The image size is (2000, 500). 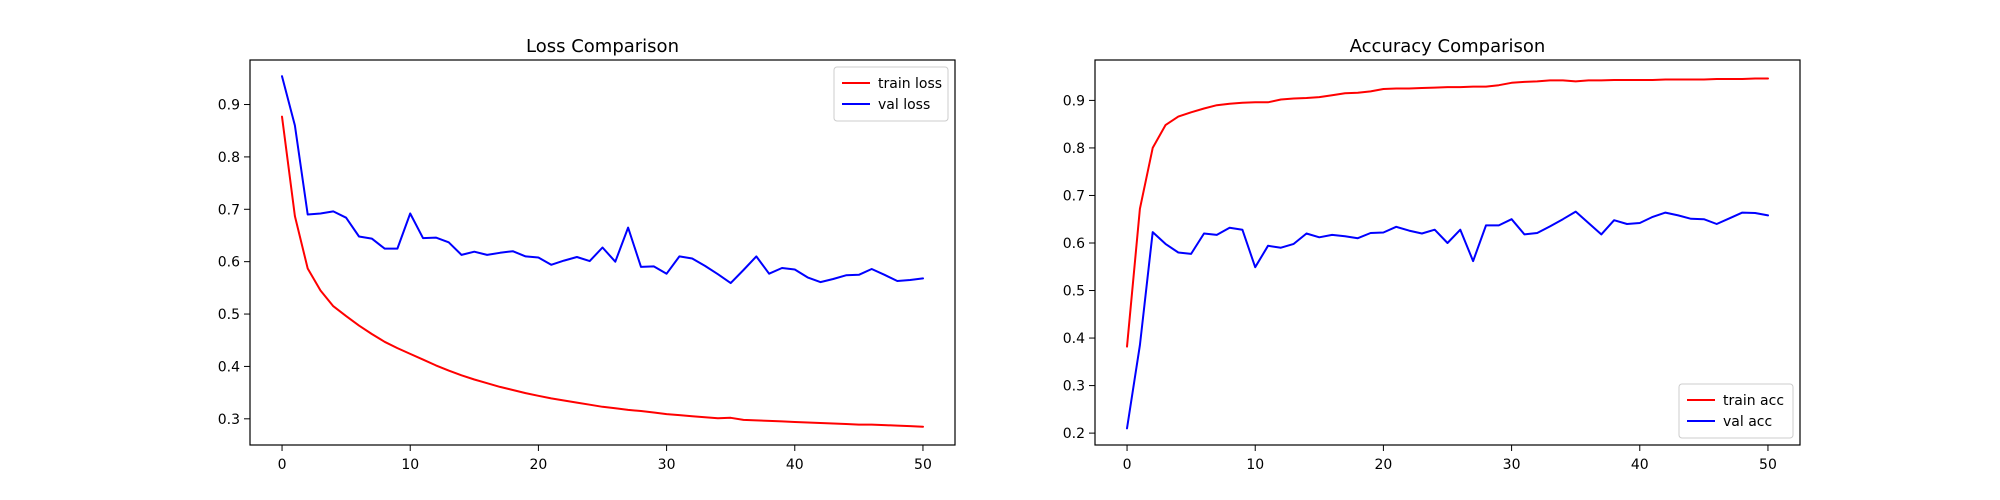 I want to click on y-axis: 0.3 0.4 0.5 0.6 0.7 0.8 0.9, so click(x=234, y=263).